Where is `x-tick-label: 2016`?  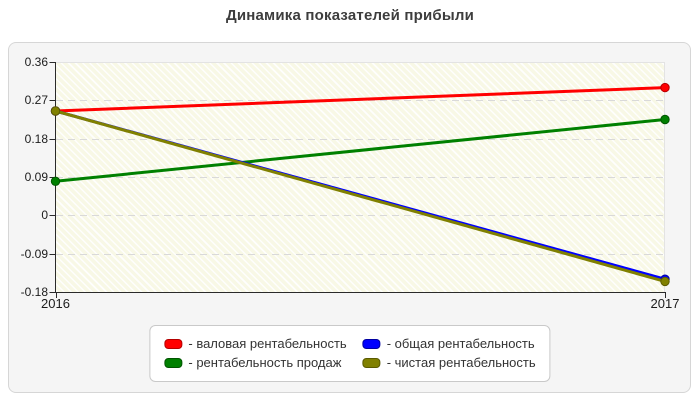 x-tick-label: 2016 is located at coordinates (55, 303).